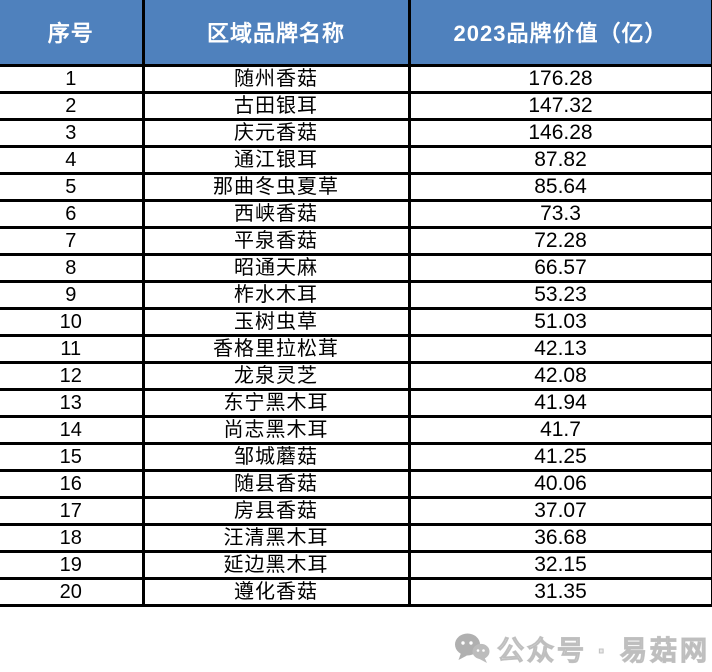 The width and height of the screenshot is (712, 672). What do you see at coordinates (559, 132) in the screenshot?
I see `value-cell: 146.28` at bounding box center [559, 132].